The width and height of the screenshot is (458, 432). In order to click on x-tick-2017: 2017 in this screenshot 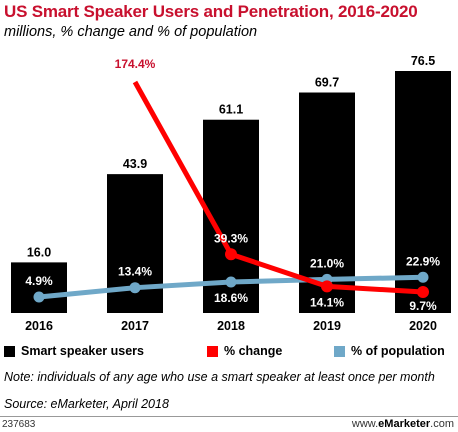, I will do `click(135, 326)`.